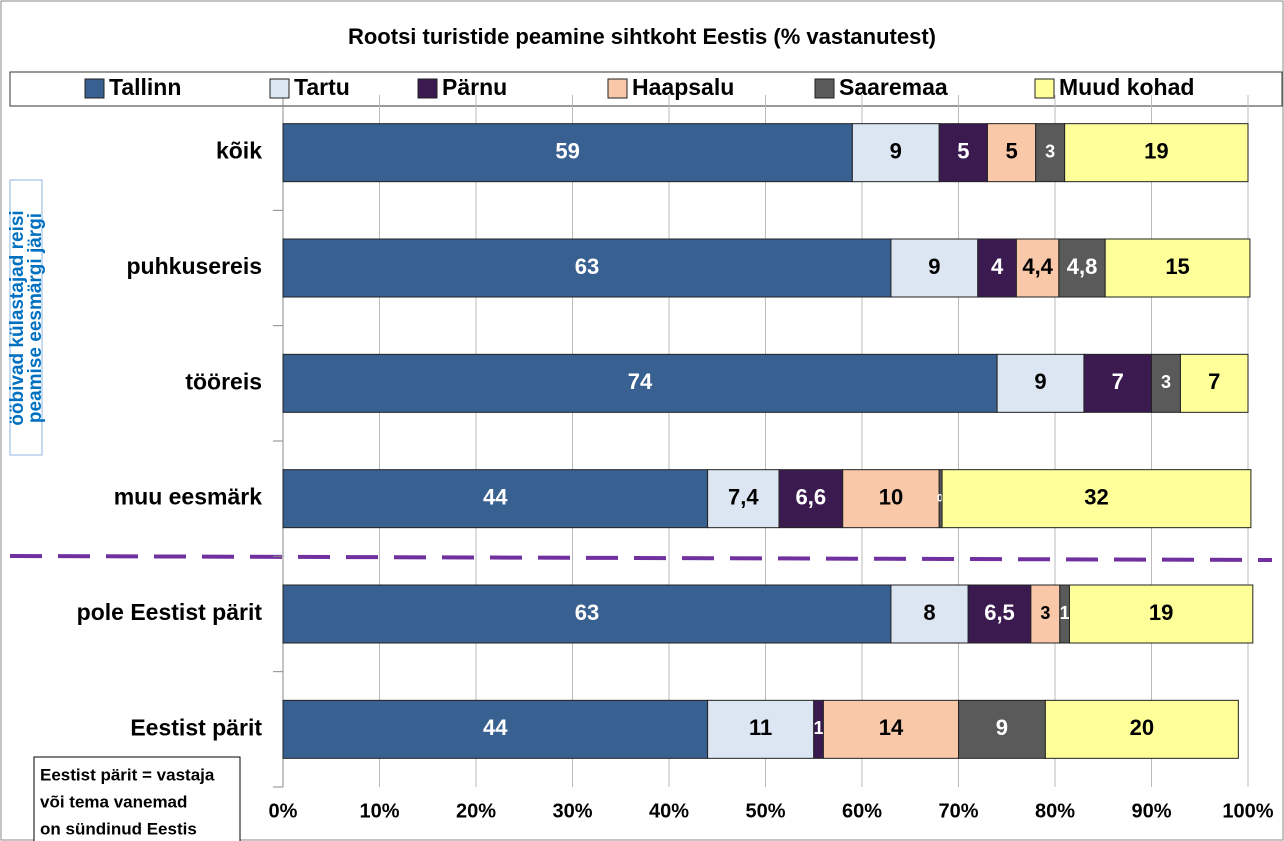  What do you see at coordinates (1126, 87) in the screenshot?
I see `legend-label: Muud kohad` at bounding box center [1126, 87].